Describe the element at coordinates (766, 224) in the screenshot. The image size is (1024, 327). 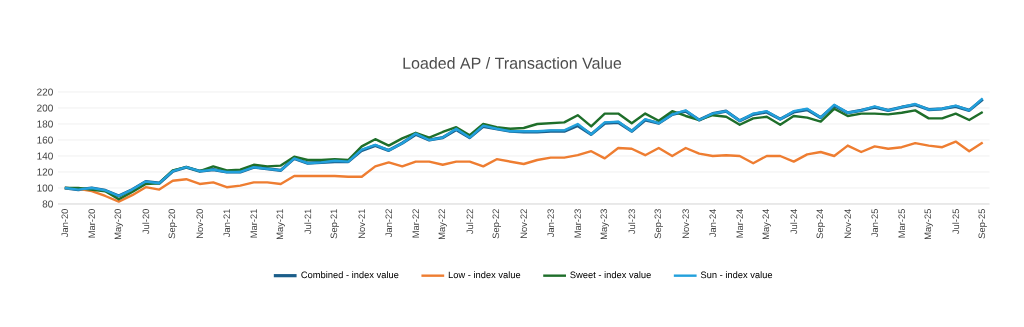
I see `x-tick-label: May-24` at that location.